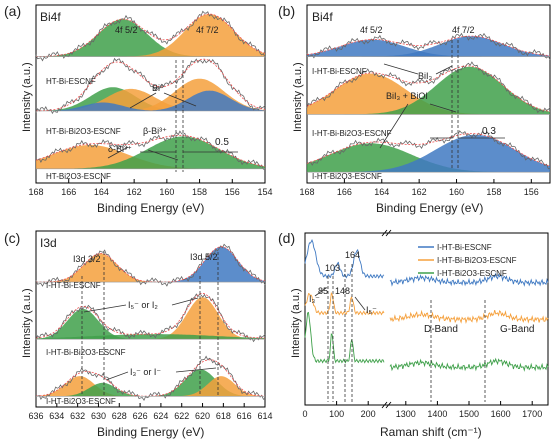  What do you see at coordinates (429, 208) in the screenshot?
I see `panel-b-xlabel: Binding Energy (eV)` at bounding box center [429, 208].